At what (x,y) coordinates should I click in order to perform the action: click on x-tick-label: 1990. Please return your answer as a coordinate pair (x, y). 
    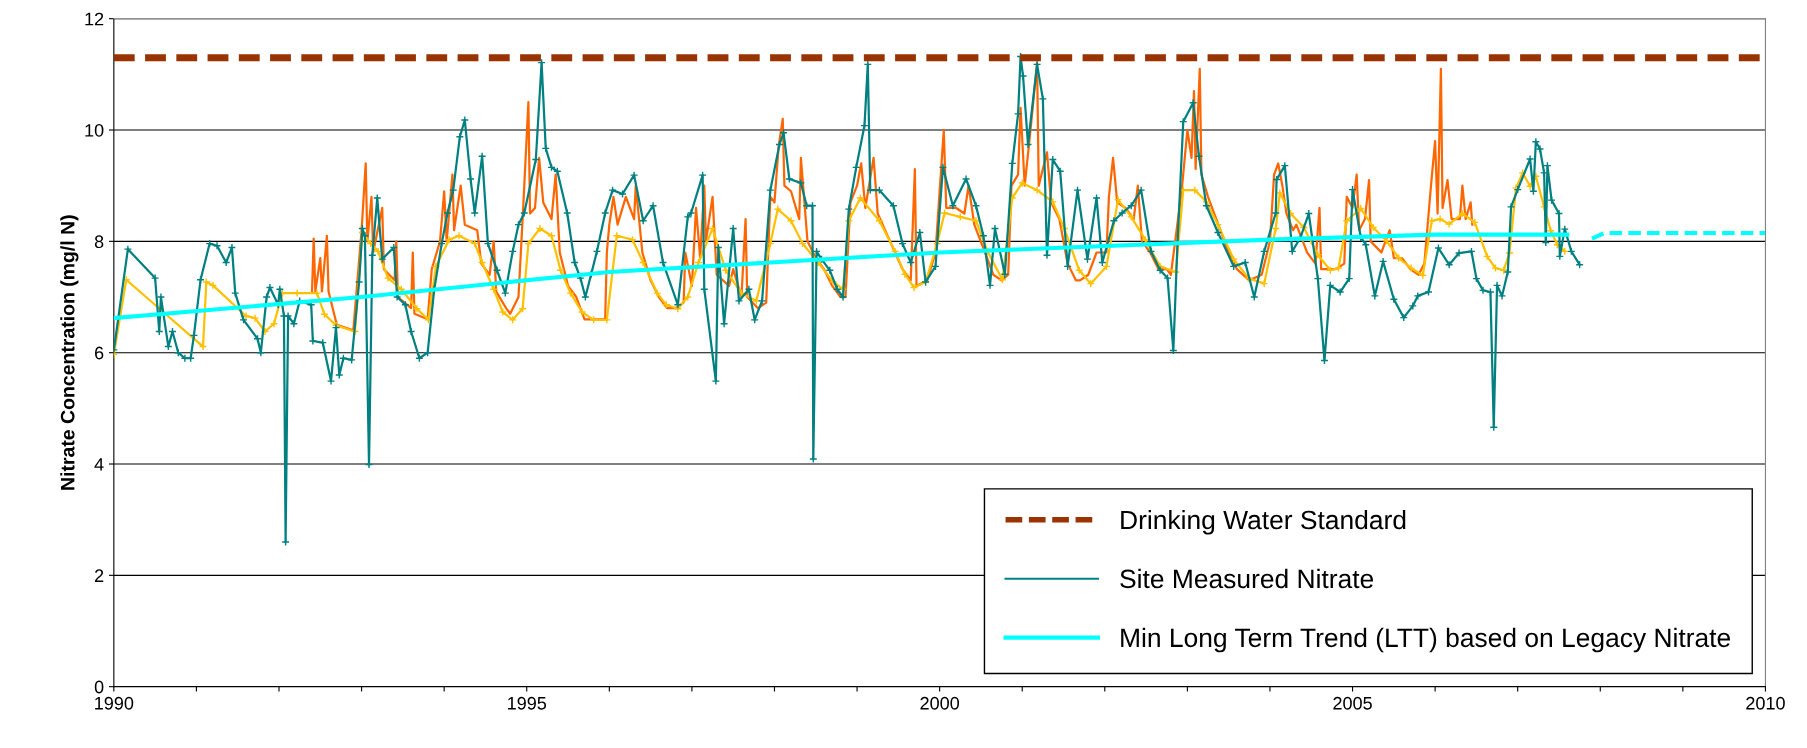
    Looking at the image, I should click on (114, 703).